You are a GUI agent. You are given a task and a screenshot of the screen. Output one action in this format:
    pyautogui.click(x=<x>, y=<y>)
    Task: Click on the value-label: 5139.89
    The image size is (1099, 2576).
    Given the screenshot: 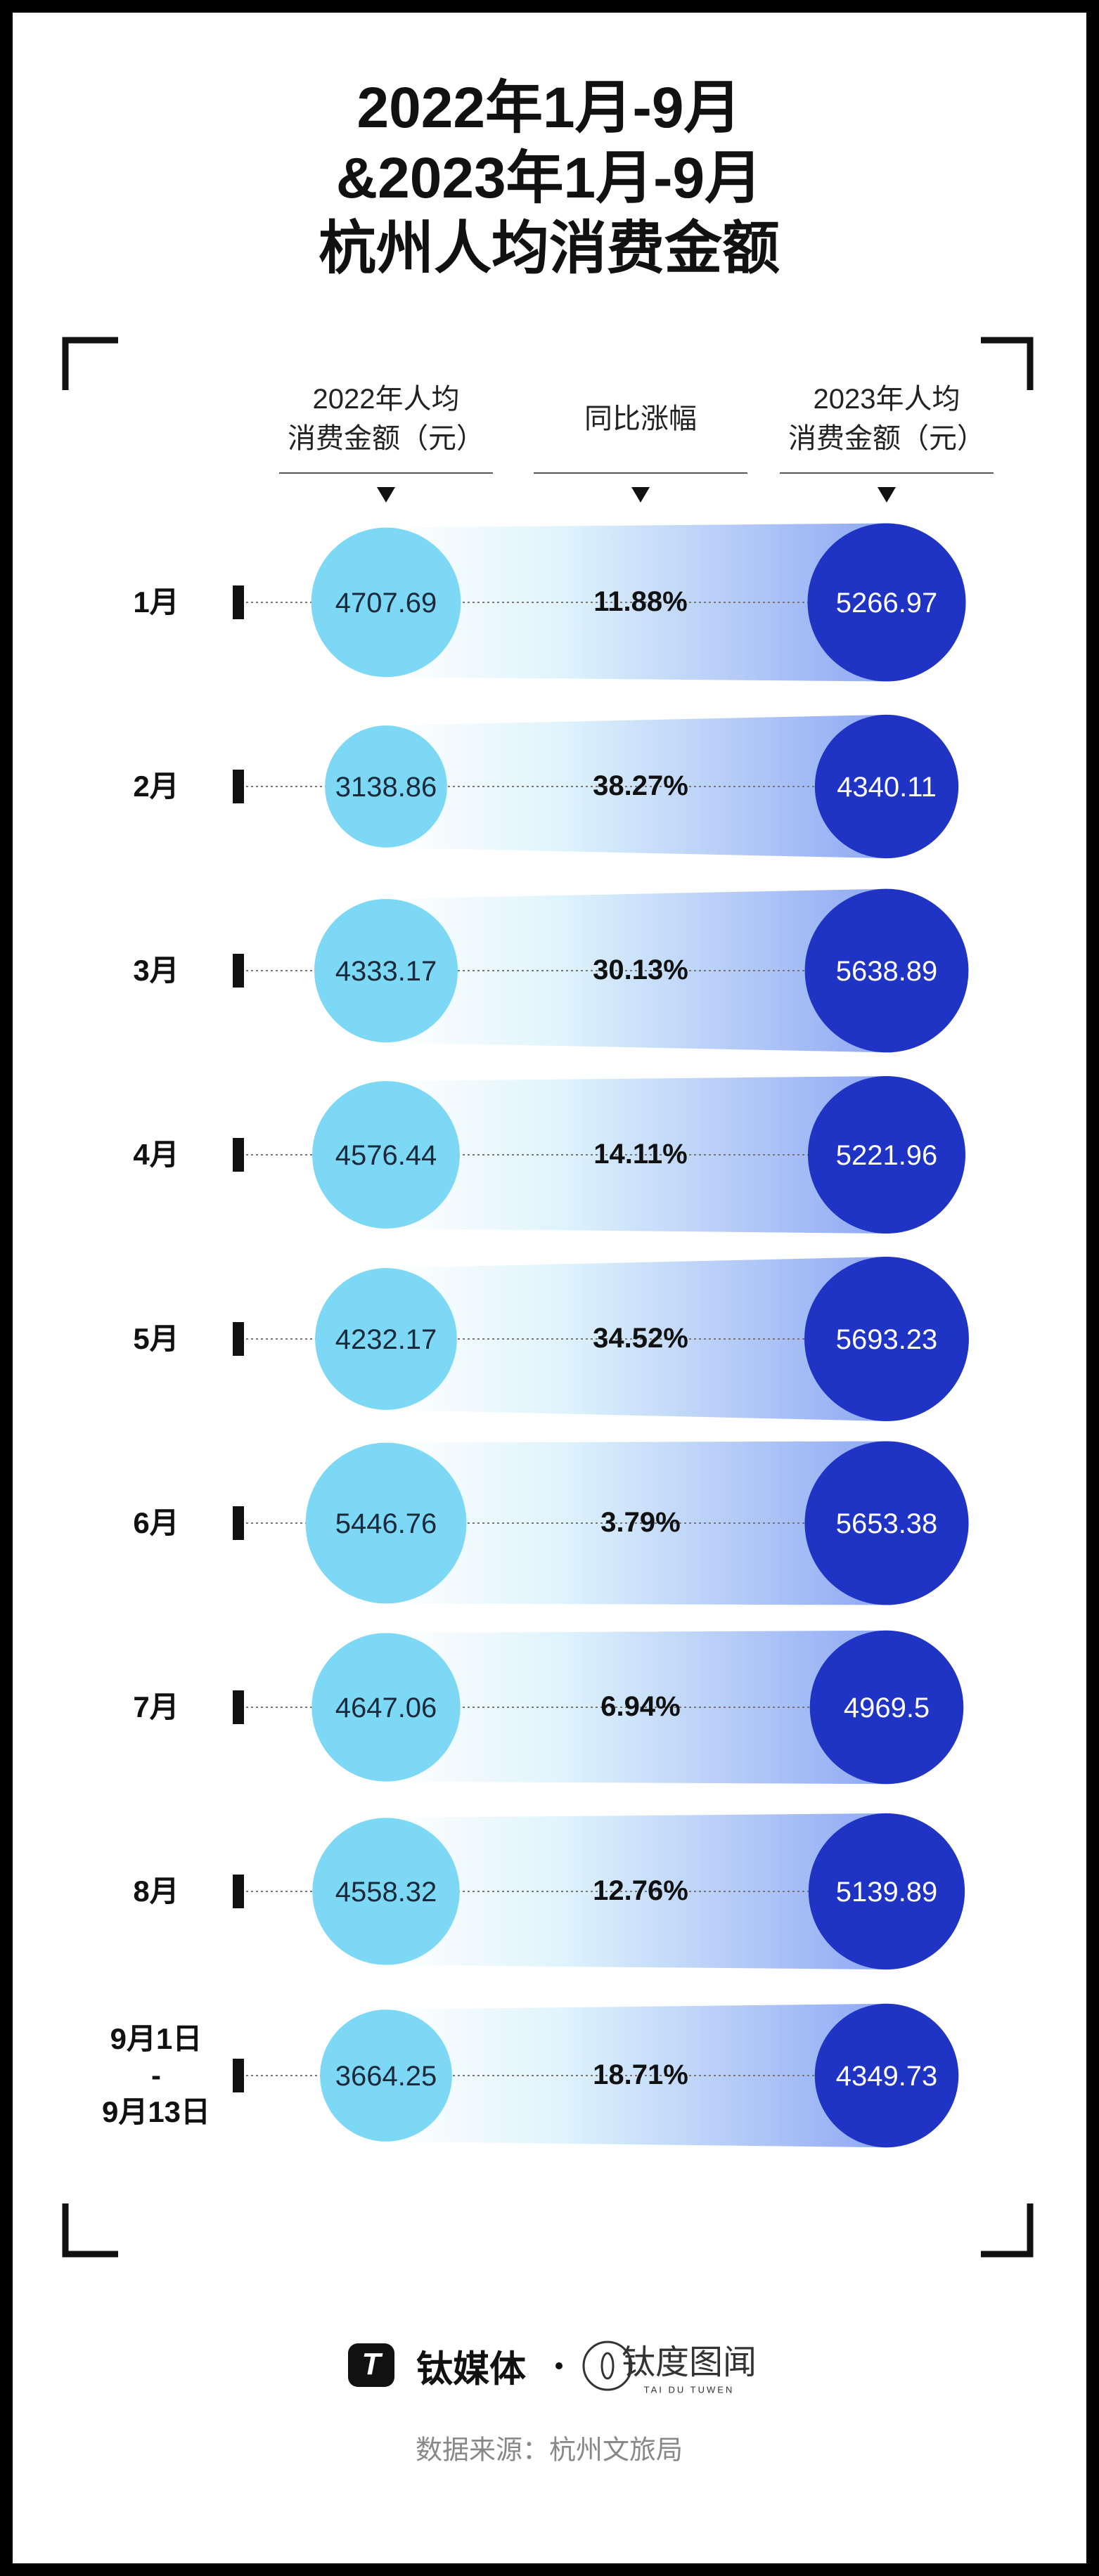 What is the action you would take?
    pyautogui.click(x=887, y=1892)
    